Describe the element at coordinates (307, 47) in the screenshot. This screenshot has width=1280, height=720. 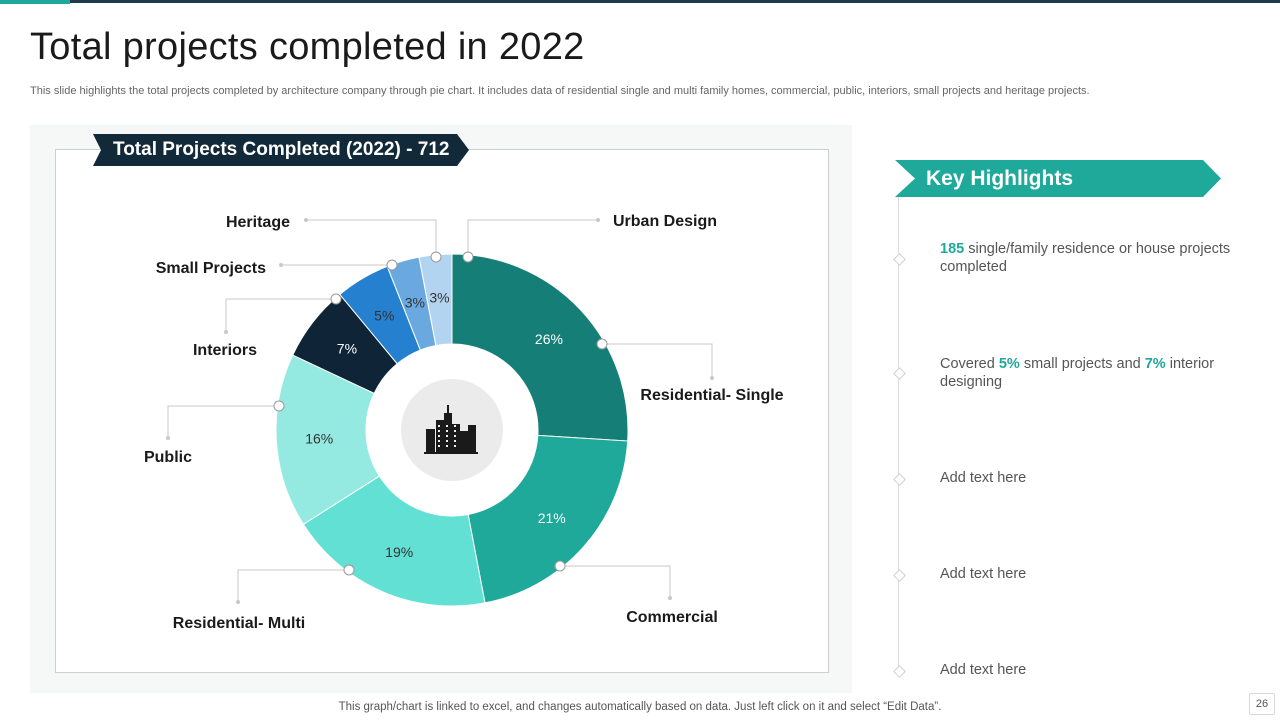
I see `slide-title: Total projects completed in 2022` at that location.